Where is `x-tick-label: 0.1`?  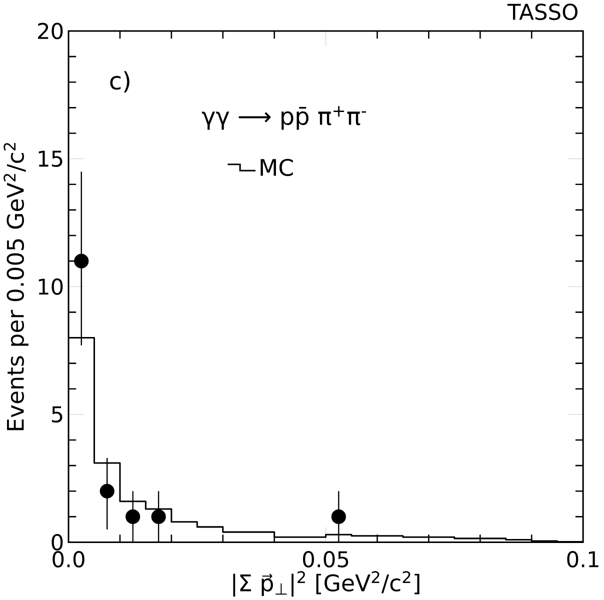 x-tick-label: 0.1 is located at coordinates (582, 559).